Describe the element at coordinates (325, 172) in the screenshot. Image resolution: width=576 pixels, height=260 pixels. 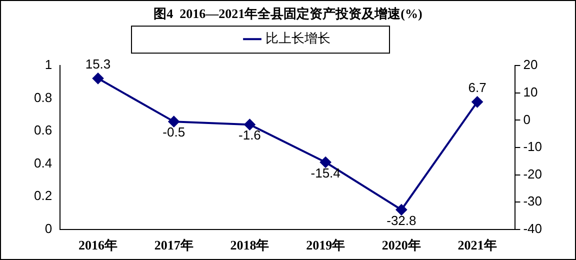
I see `data-label: -15.4` at that location.